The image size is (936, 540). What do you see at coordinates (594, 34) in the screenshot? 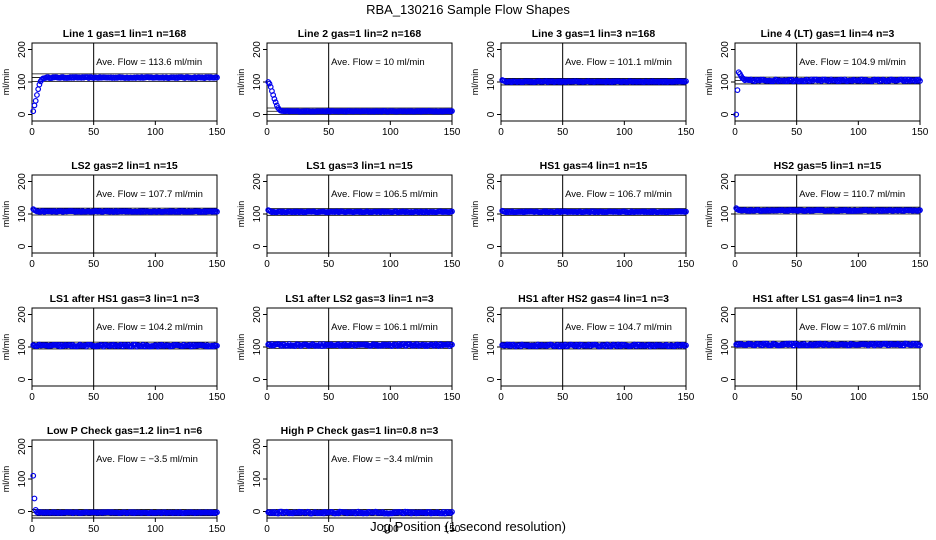
I see `chart-title: Line 3 gas=1 lin=3 n=168` at bounding box center [594, 34].